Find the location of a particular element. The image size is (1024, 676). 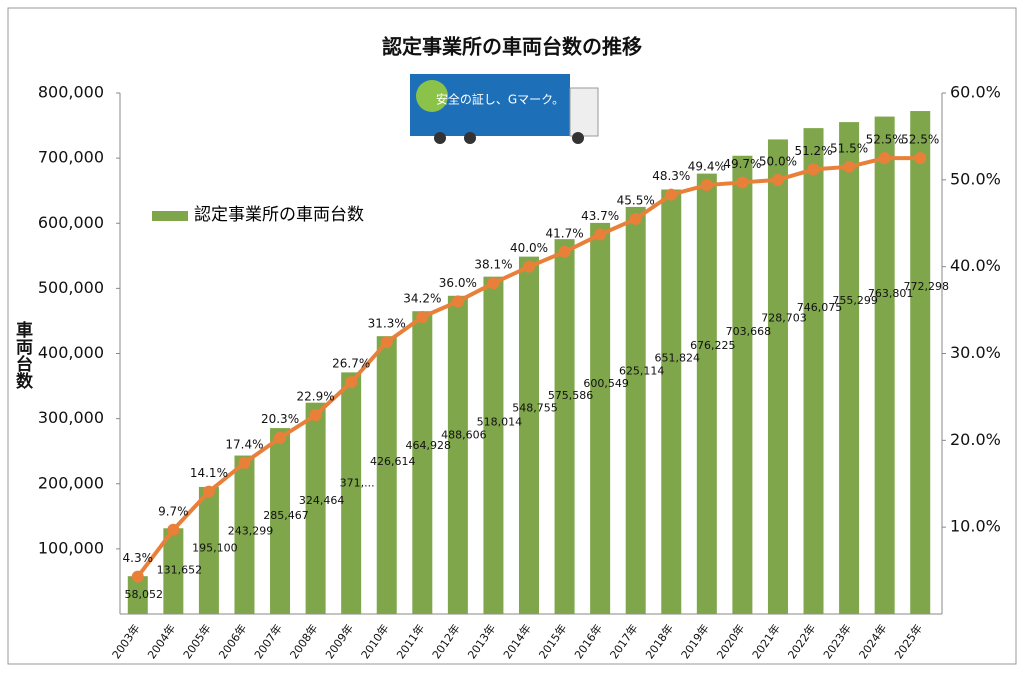

percent-label: 34.2% is located at coordinates (422, 299).